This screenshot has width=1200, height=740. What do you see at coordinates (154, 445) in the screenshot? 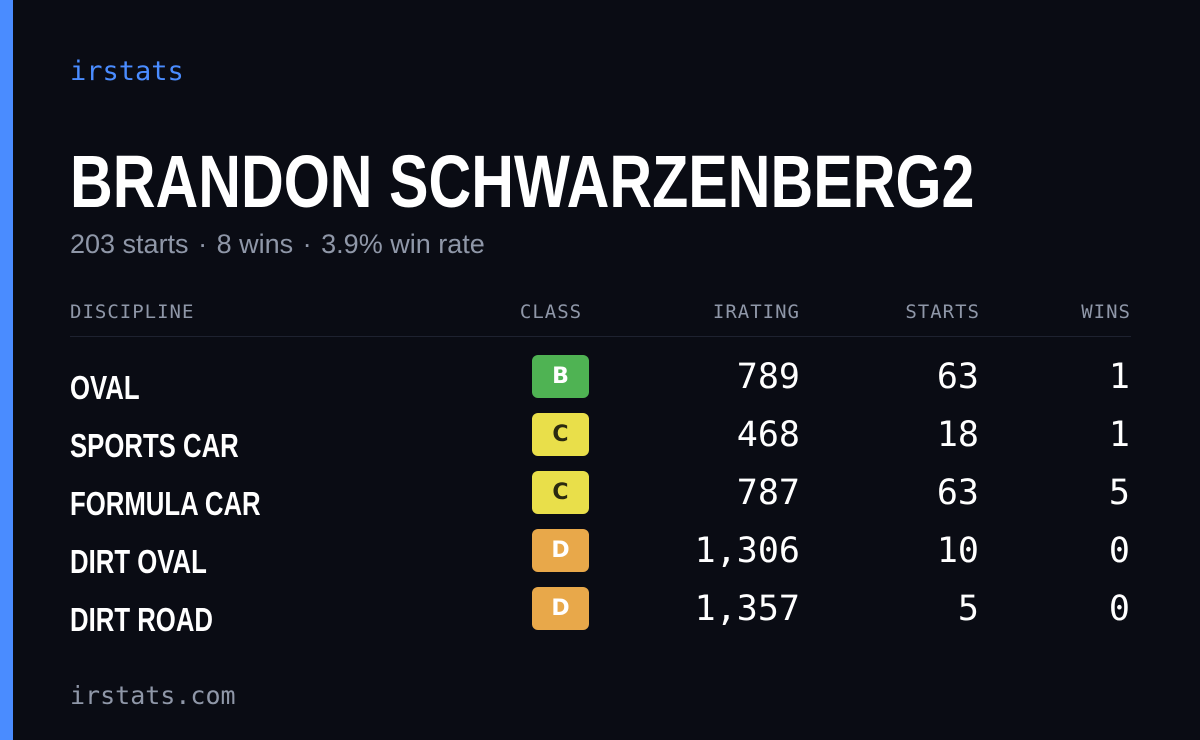
I see `discipline-name: SPORTS CAR` at bounding box center [154, 445].